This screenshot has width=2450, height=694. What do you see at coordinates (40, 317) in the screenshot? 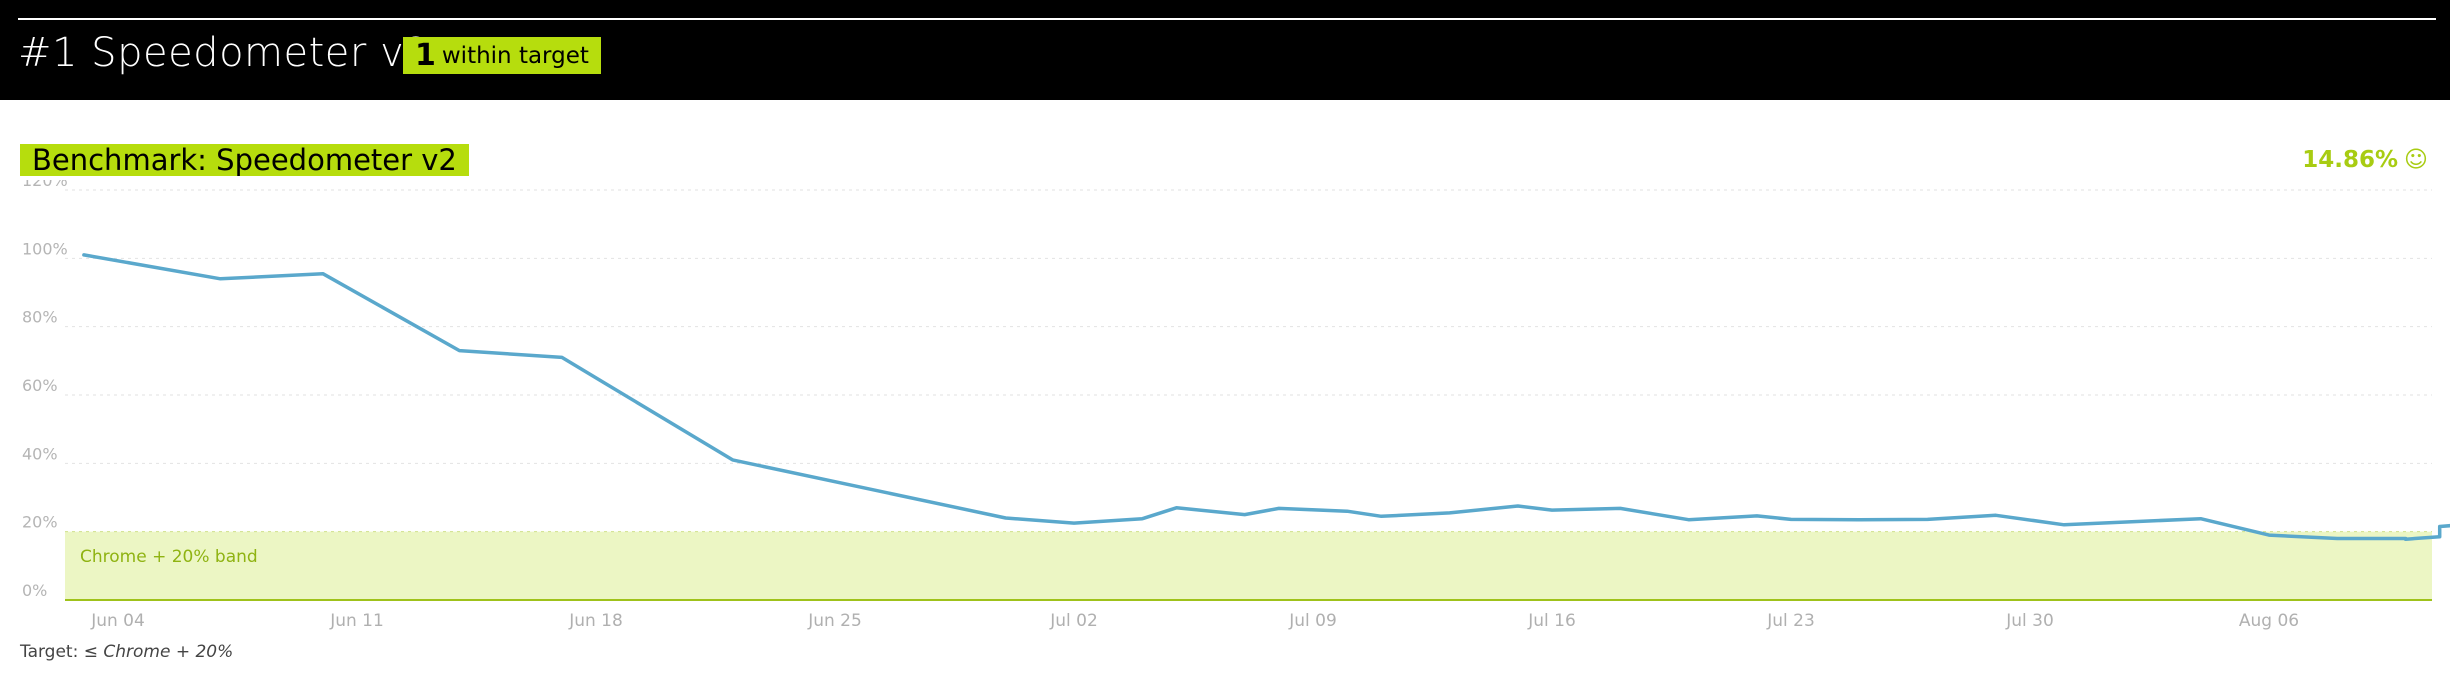
I see `y-tick-label: 80%` at bounding box center [40, 317].